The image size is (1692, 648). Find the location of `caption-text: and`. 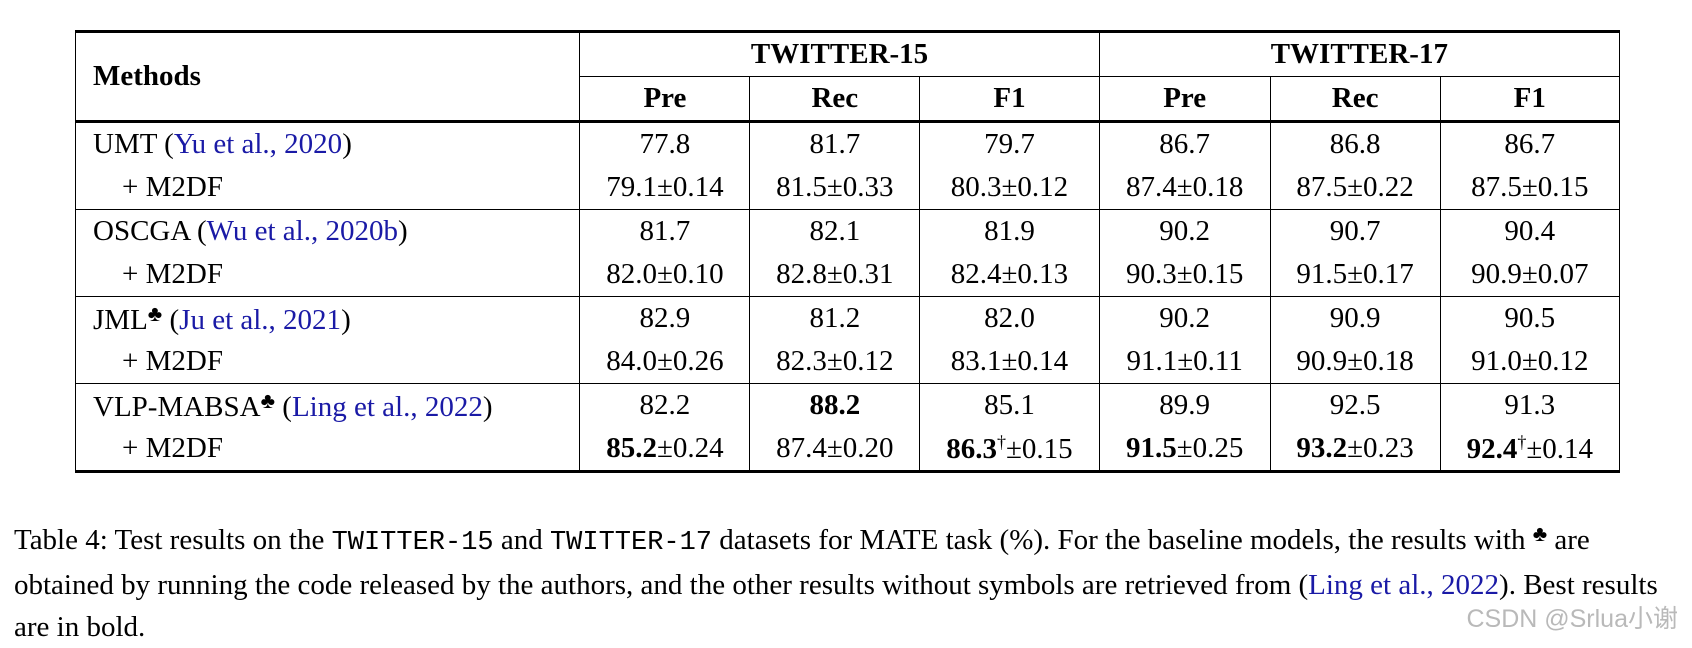

caption-text: and is located at coordinates (521, 540).